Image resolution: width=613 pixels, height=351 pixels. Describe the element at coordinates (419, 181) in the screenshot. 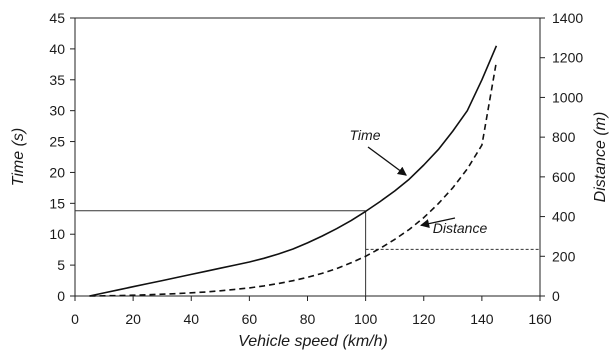

I see `annotations: Time Distance` at that location.